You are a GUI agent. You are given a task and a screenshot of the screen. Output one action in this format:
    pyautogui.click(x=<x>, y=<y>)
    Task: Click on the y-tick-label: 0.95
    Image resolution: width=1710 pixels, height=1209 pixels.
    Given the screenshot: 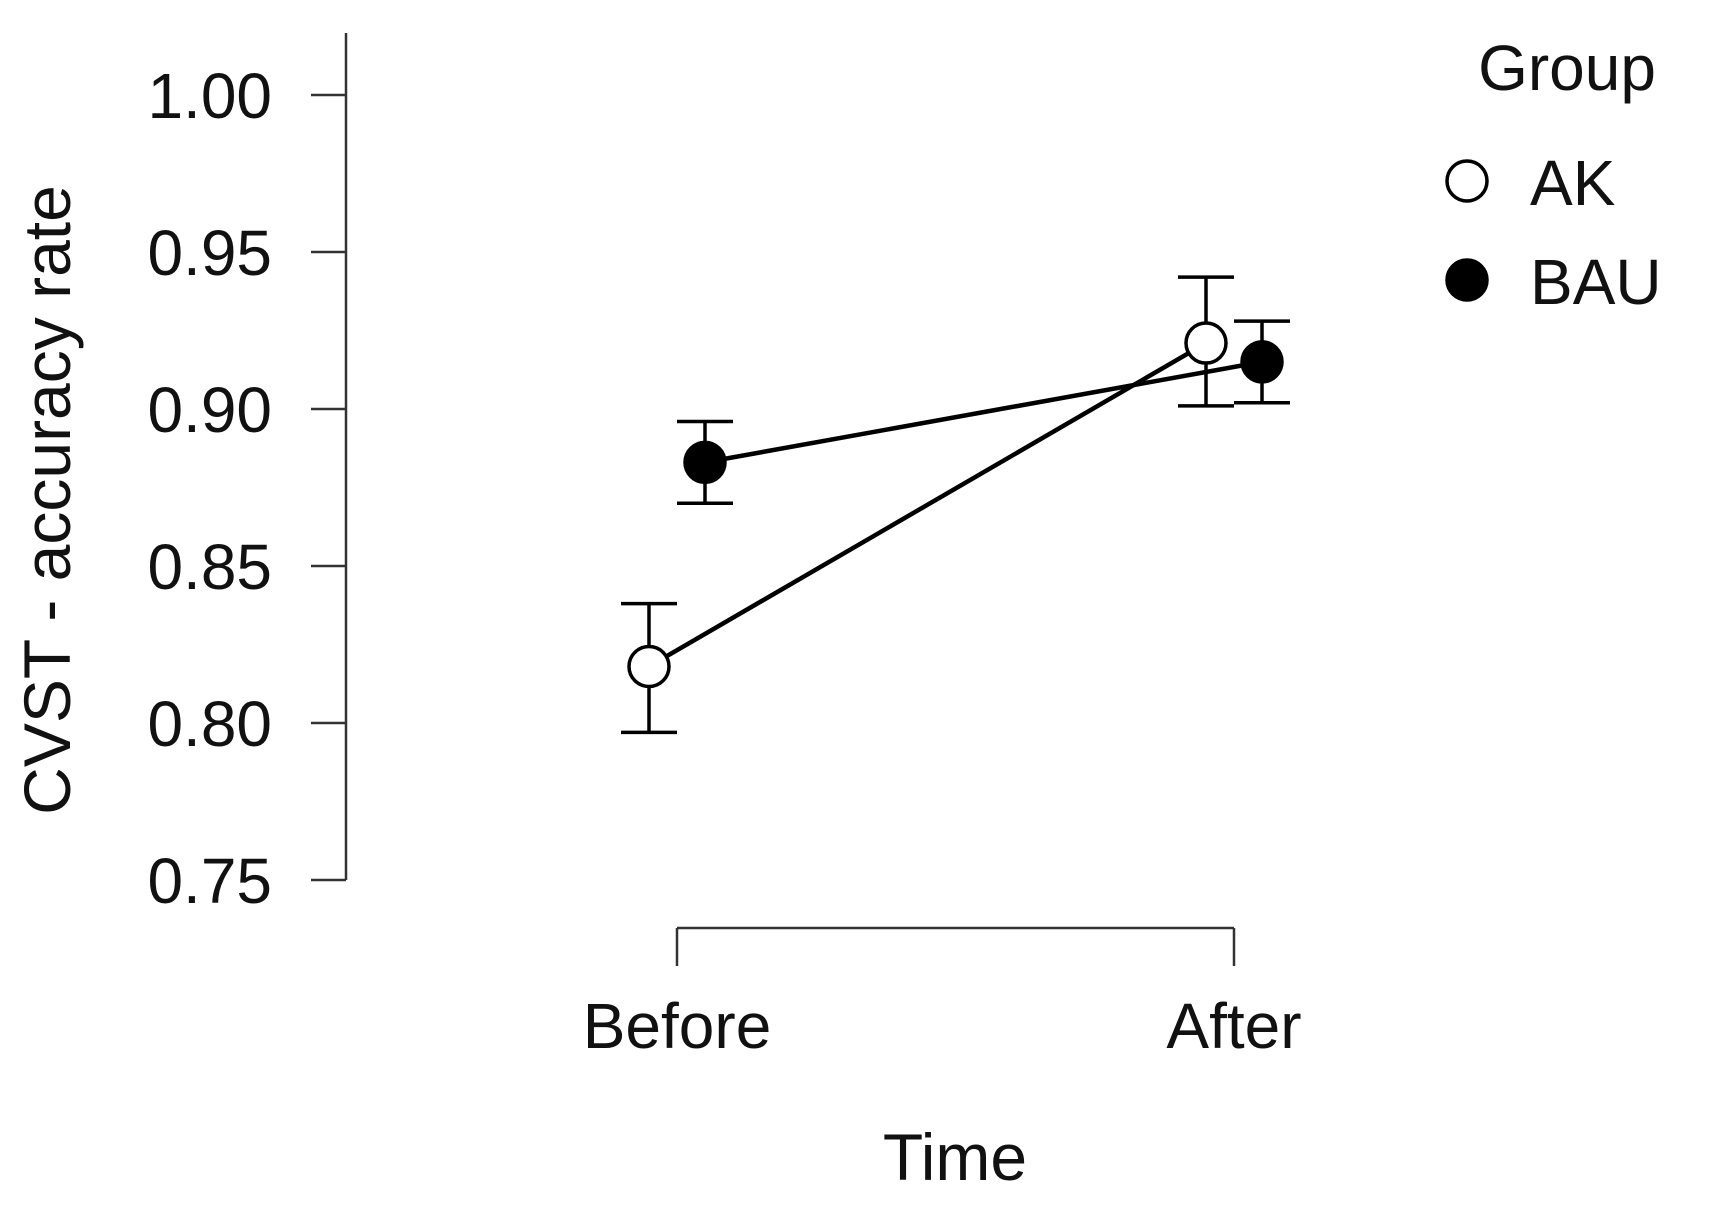 What is the action you would take?
    pyautogui.click(x=209, y=253)
    